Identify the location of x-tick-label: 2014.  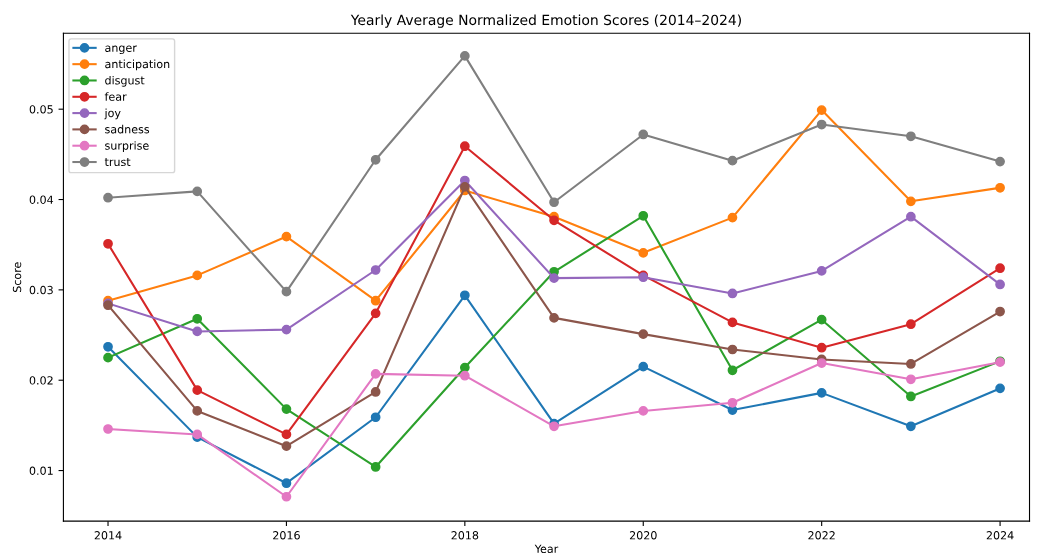
(108, 535).